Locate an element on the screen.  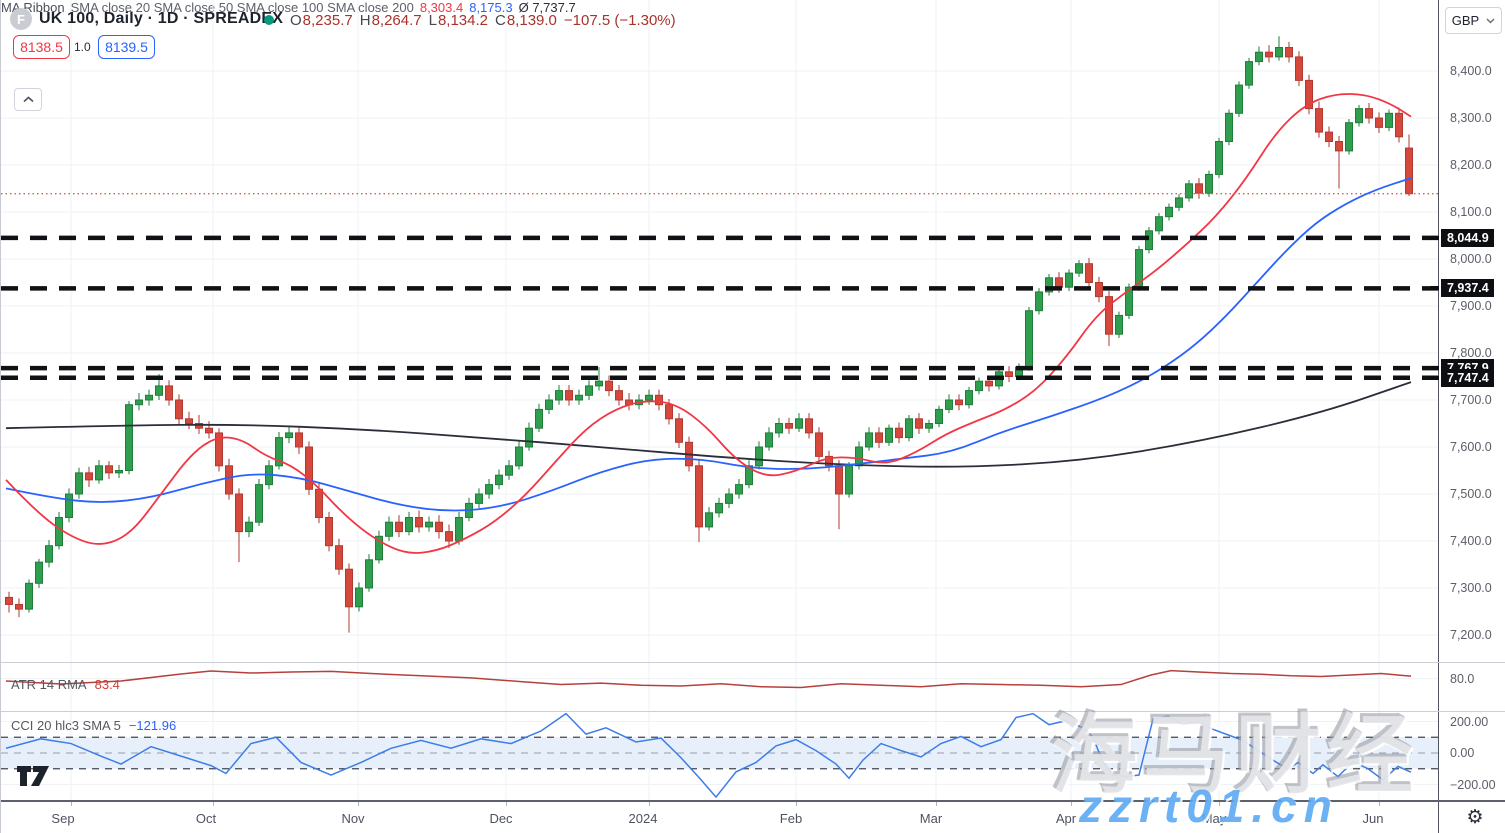
time-tick-label: Mar is located at coordinates (931, 818).